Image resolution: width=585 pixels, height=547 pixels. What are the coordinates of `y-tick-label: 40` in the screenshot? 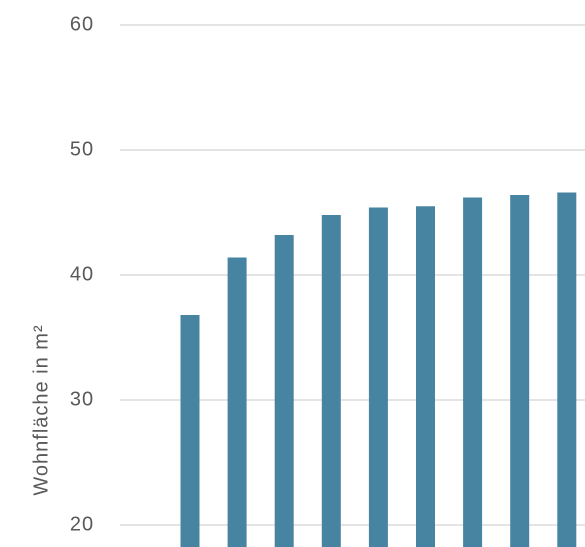 It's located at (82, 274).